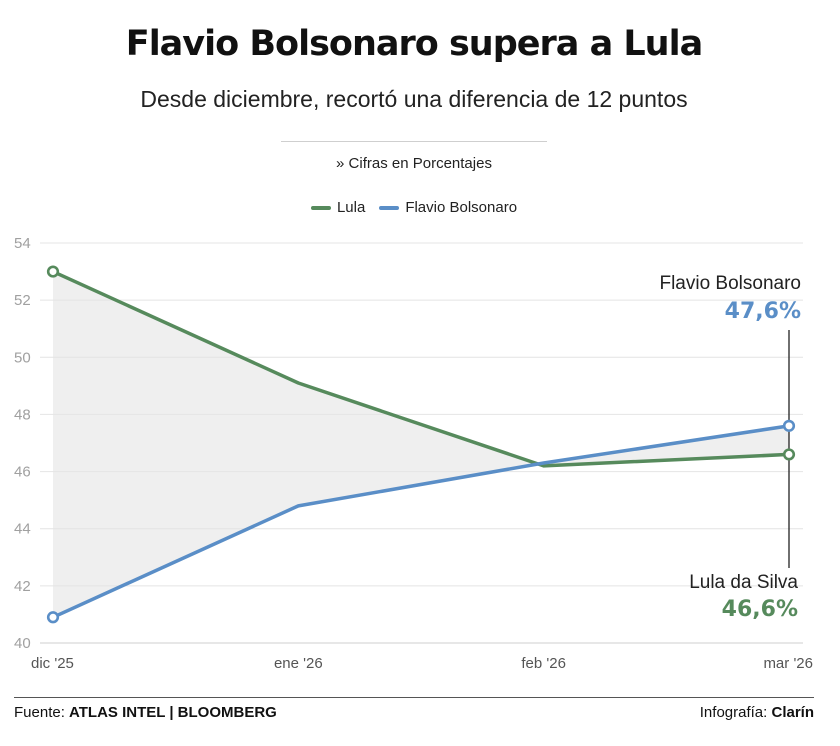 This screenshot has width=840, height=746. Describe the element at coordinates (730, 283) in the screenshot. I see `annotation-flavio-name: Flavio Bolsonaro` at that location.